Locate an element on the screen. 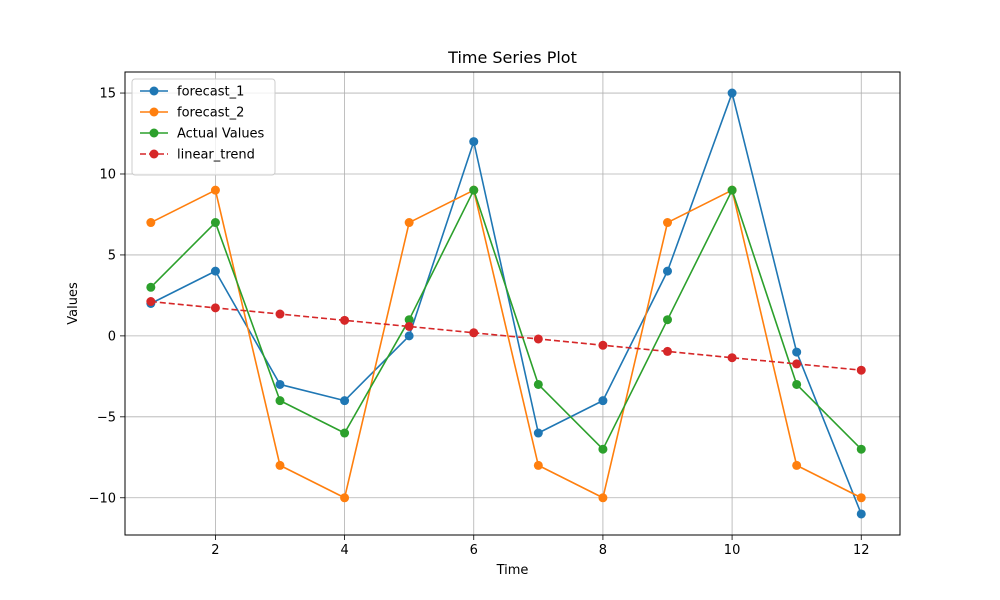 This screenshot has width=1000, height=600. y-tick-label: 0 is located at coordinates (112, 336).